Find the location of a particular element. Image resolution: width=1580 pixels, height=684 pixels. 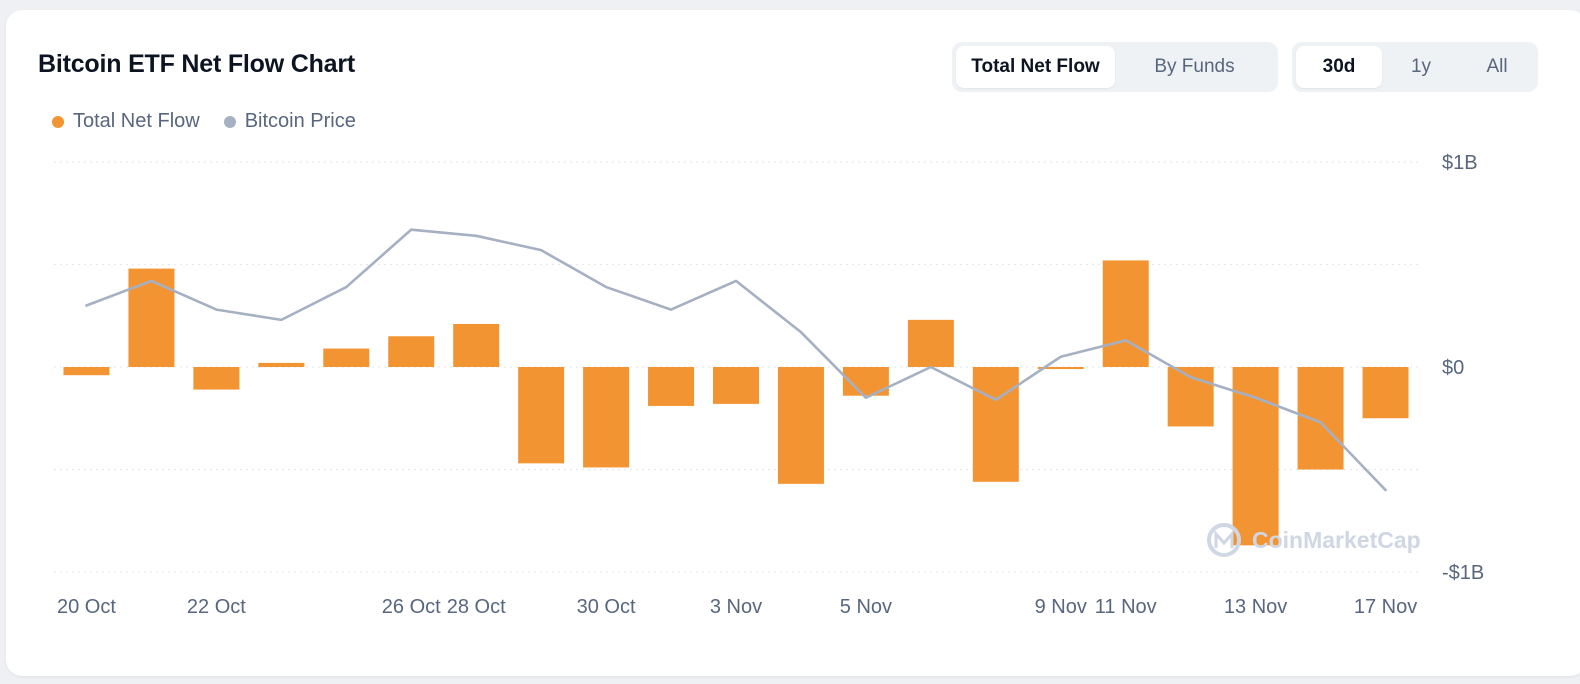

y-tick-label: $1B is located at coordinates (1460, 163).